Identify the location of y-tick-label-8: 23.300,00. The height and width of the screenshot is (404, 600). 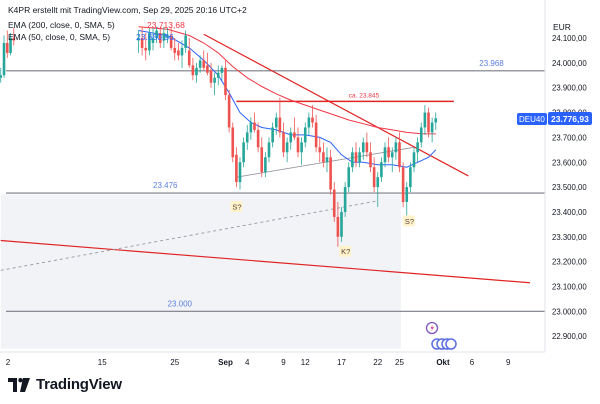
(569, 237).